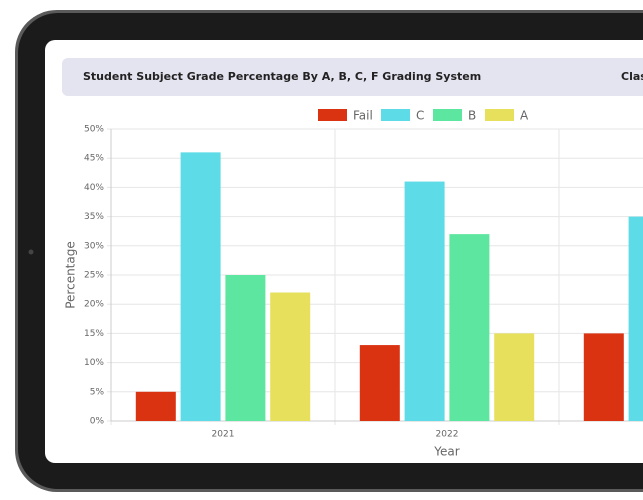  I want to click on legend-label: Fail, so click(363, 116).